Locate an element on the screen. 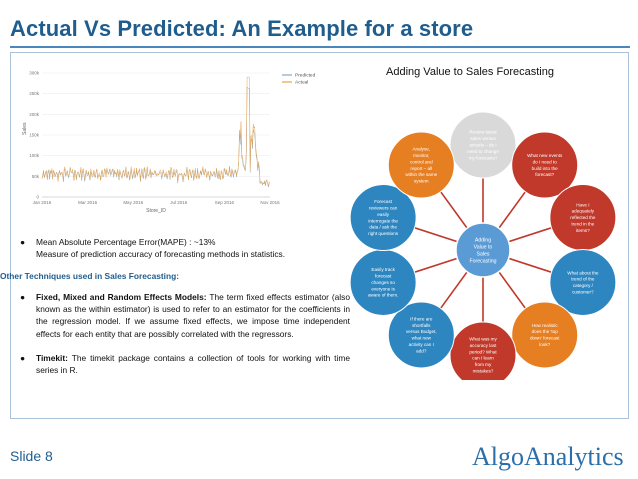 The width and height of the screenshot is (638, 479). slide-number: Slide 8 is located at coordinates (31, 456).